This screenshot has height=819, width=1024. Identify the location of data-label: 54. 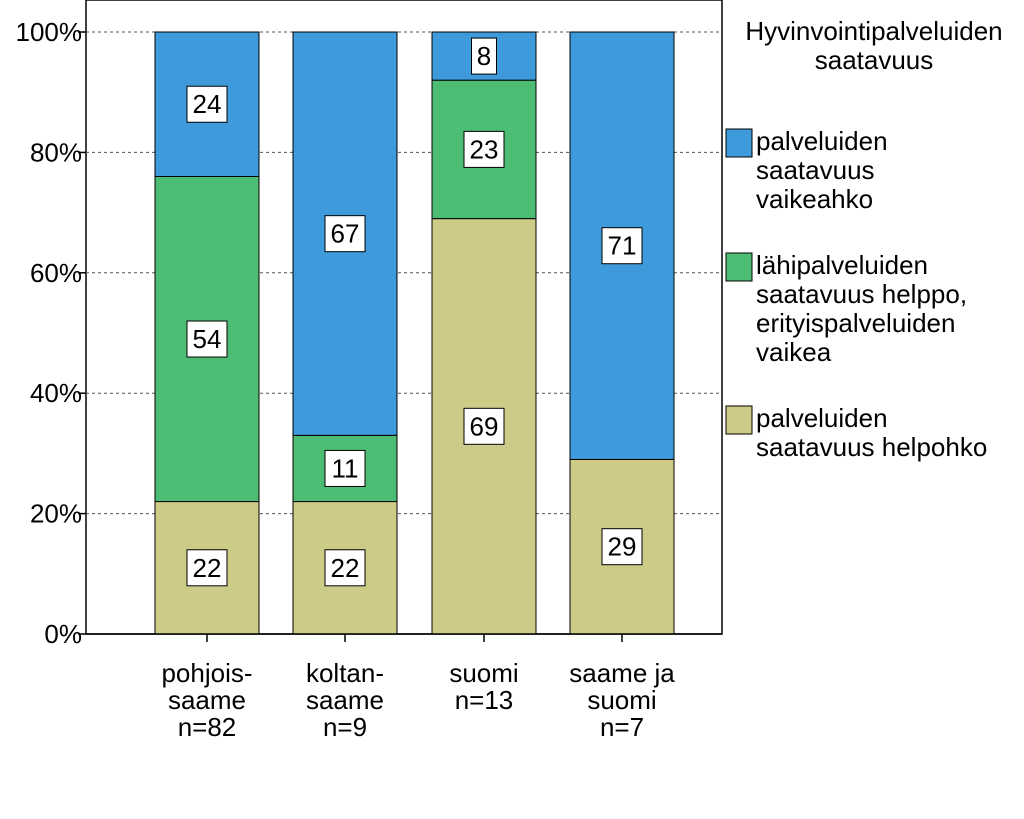
(207, 339).